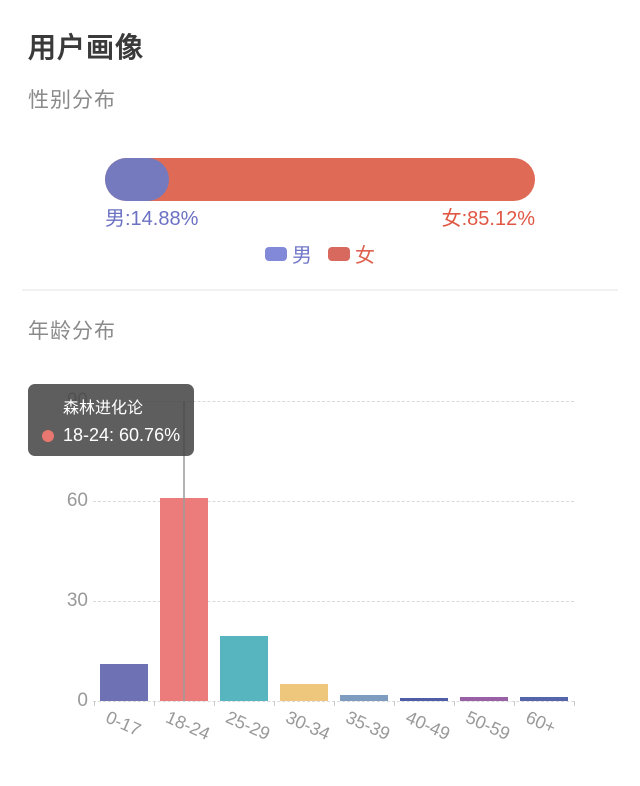 The height and width of the screenshot is (786, 640). What do you see at coordinates (428, 725) in the screenshot?
I see `x-axis-label-40-49: 40-49` at bounding box center [428, 725].